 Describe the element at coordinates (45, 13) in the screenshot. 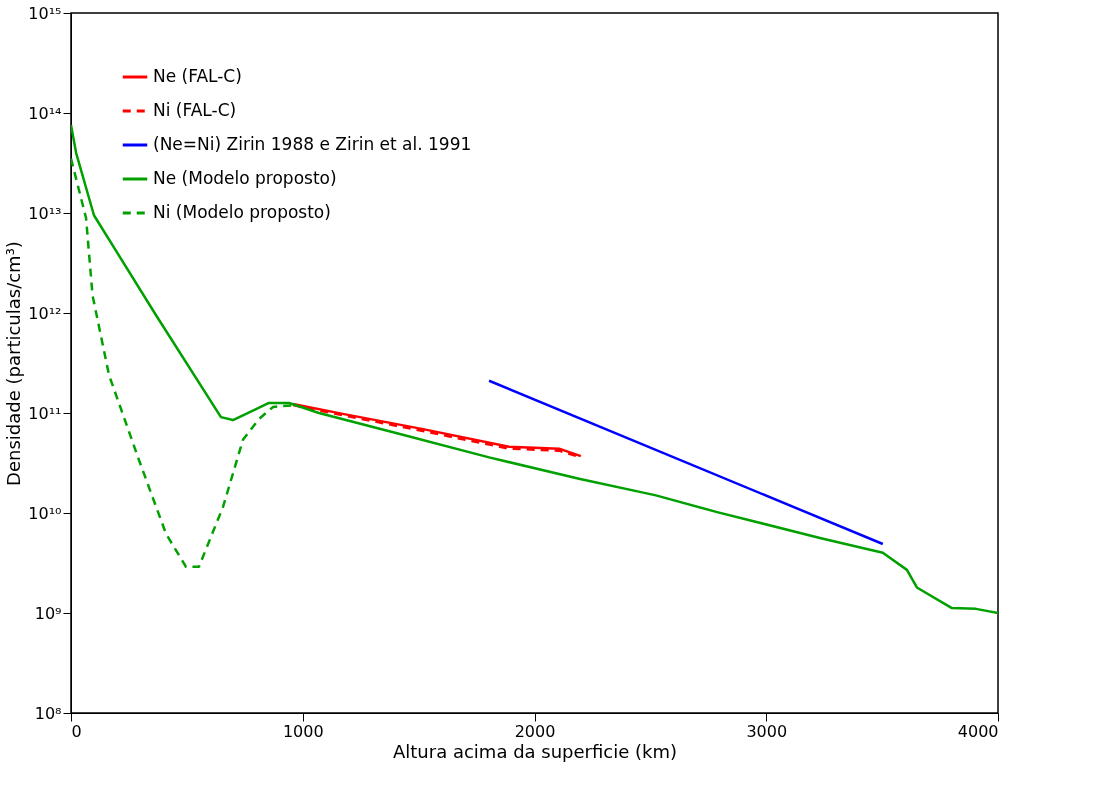

I see `y-tick-label: 10¹⁵` at that location.